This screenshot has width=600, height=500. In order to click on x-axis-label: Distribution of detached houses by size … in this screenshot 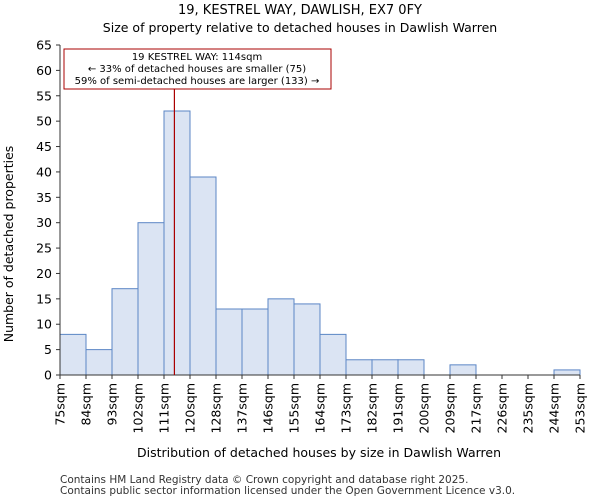, I will do `click(319, 452)`.